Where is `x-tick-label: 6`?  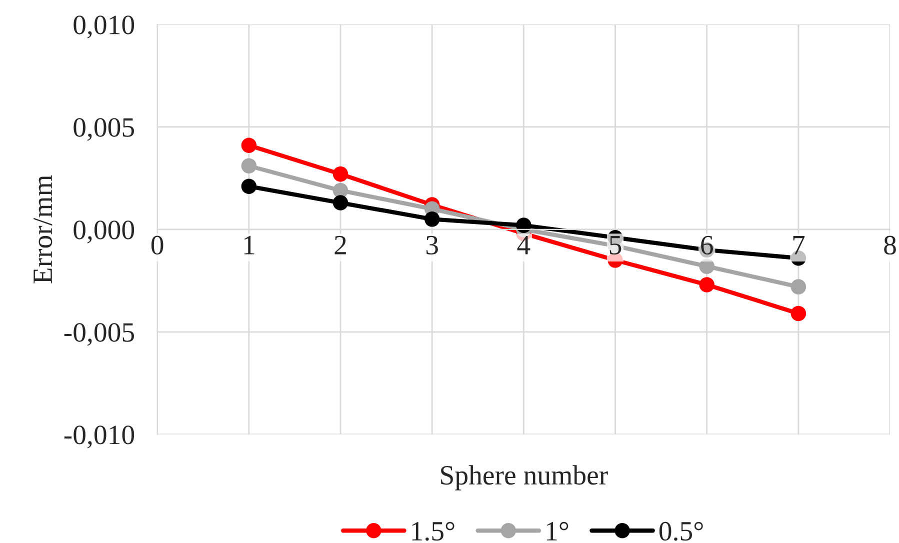 x-tick-label: 6 is located at coordinates (707, 245).